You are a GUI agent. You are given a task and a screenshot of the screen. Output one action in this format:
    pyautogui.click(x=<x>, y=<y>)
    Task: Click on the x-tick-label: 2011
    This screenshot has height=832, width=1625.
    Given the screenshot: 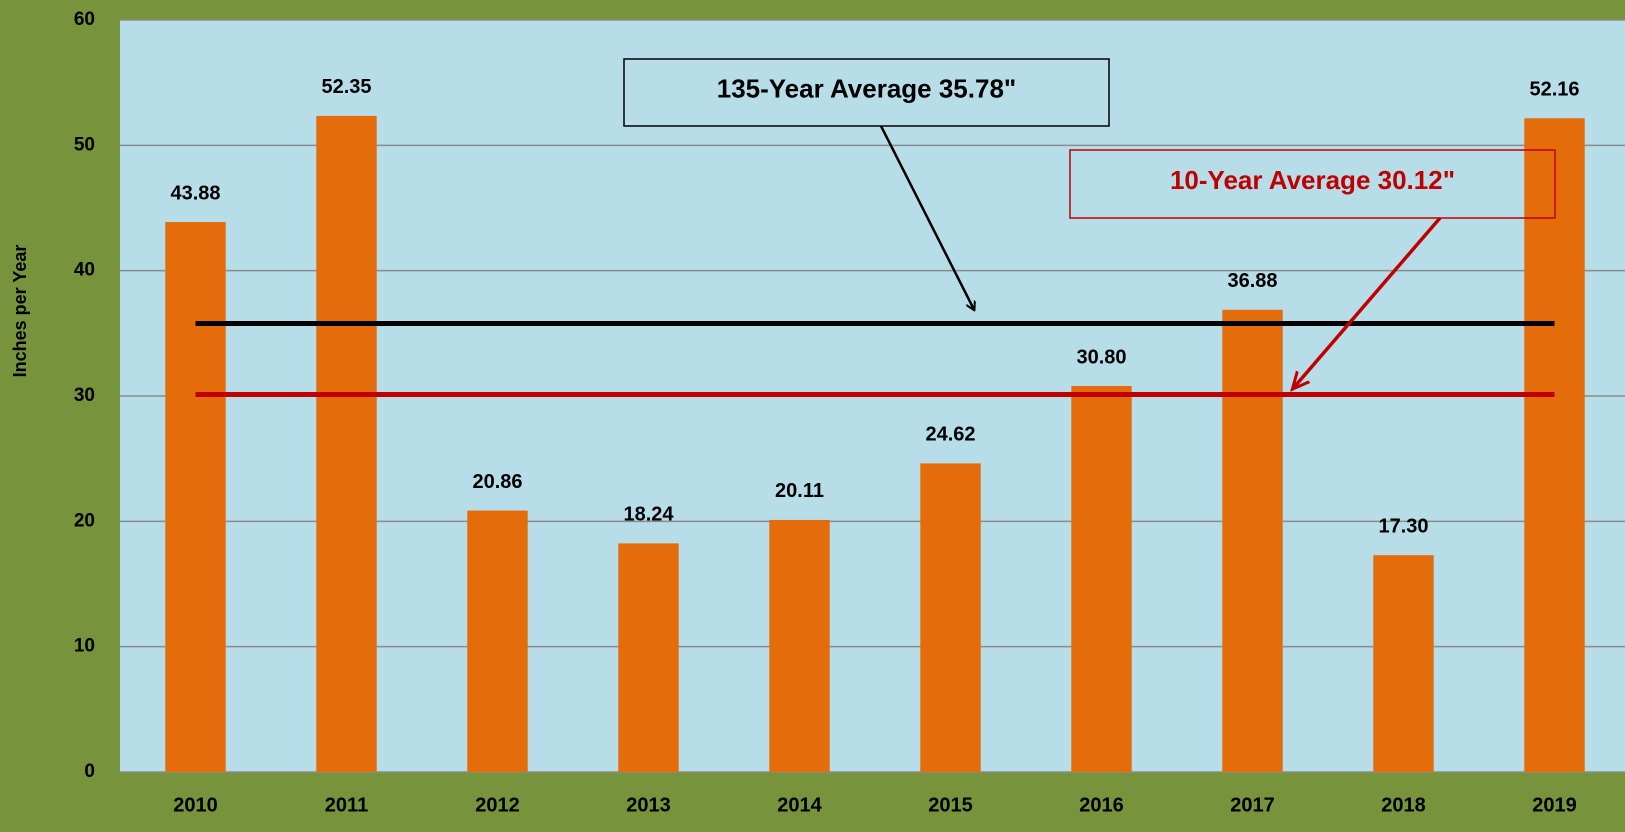 What is the action you would take?
    pyautogui.click(x=346, y=805)
    